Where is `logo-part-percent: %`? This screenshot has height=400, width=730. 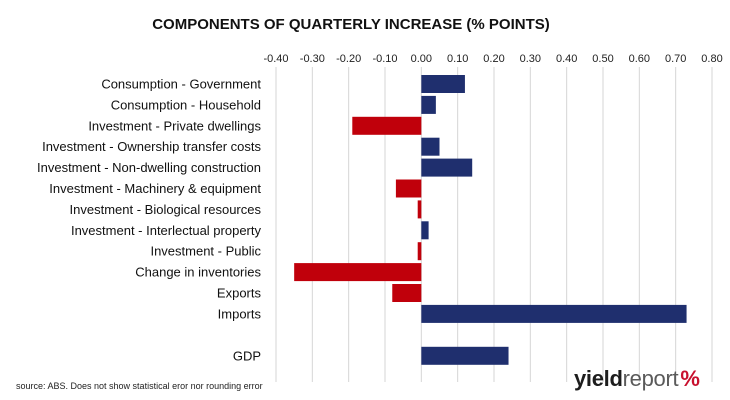
logo-part-percent: % is located at coordinates (690, 378).